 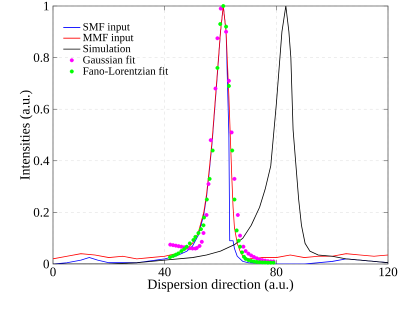 What do you see at coordinates (221, 285) in the screenshot?
I see `x-axis-title: Dispersion direction (a.u.)` at bounding box center [221, 285].